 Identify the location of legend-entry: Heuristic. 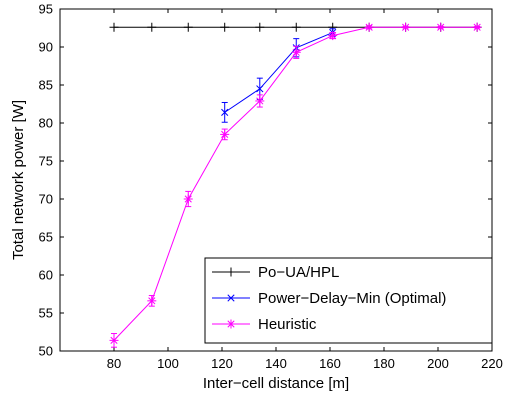
(264, 324).